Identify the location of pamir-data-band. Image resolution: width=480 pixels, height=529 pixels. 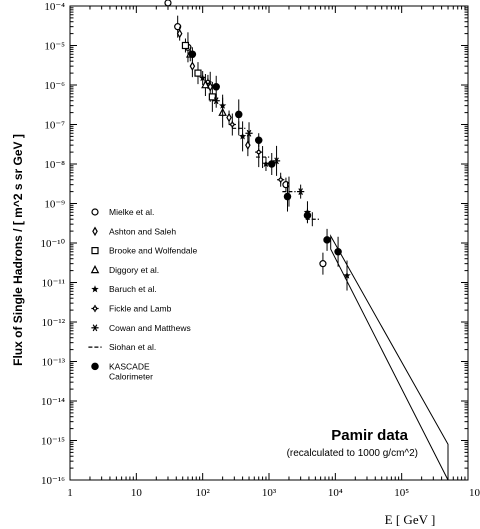
(389, 357).